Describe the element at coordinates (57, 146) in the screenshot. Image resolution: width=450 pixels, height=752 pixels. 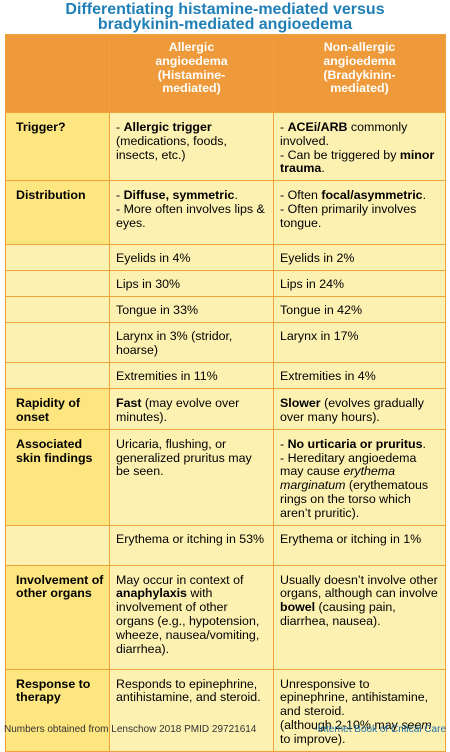
I see `row-label-trigger: Trigger?` at that location.